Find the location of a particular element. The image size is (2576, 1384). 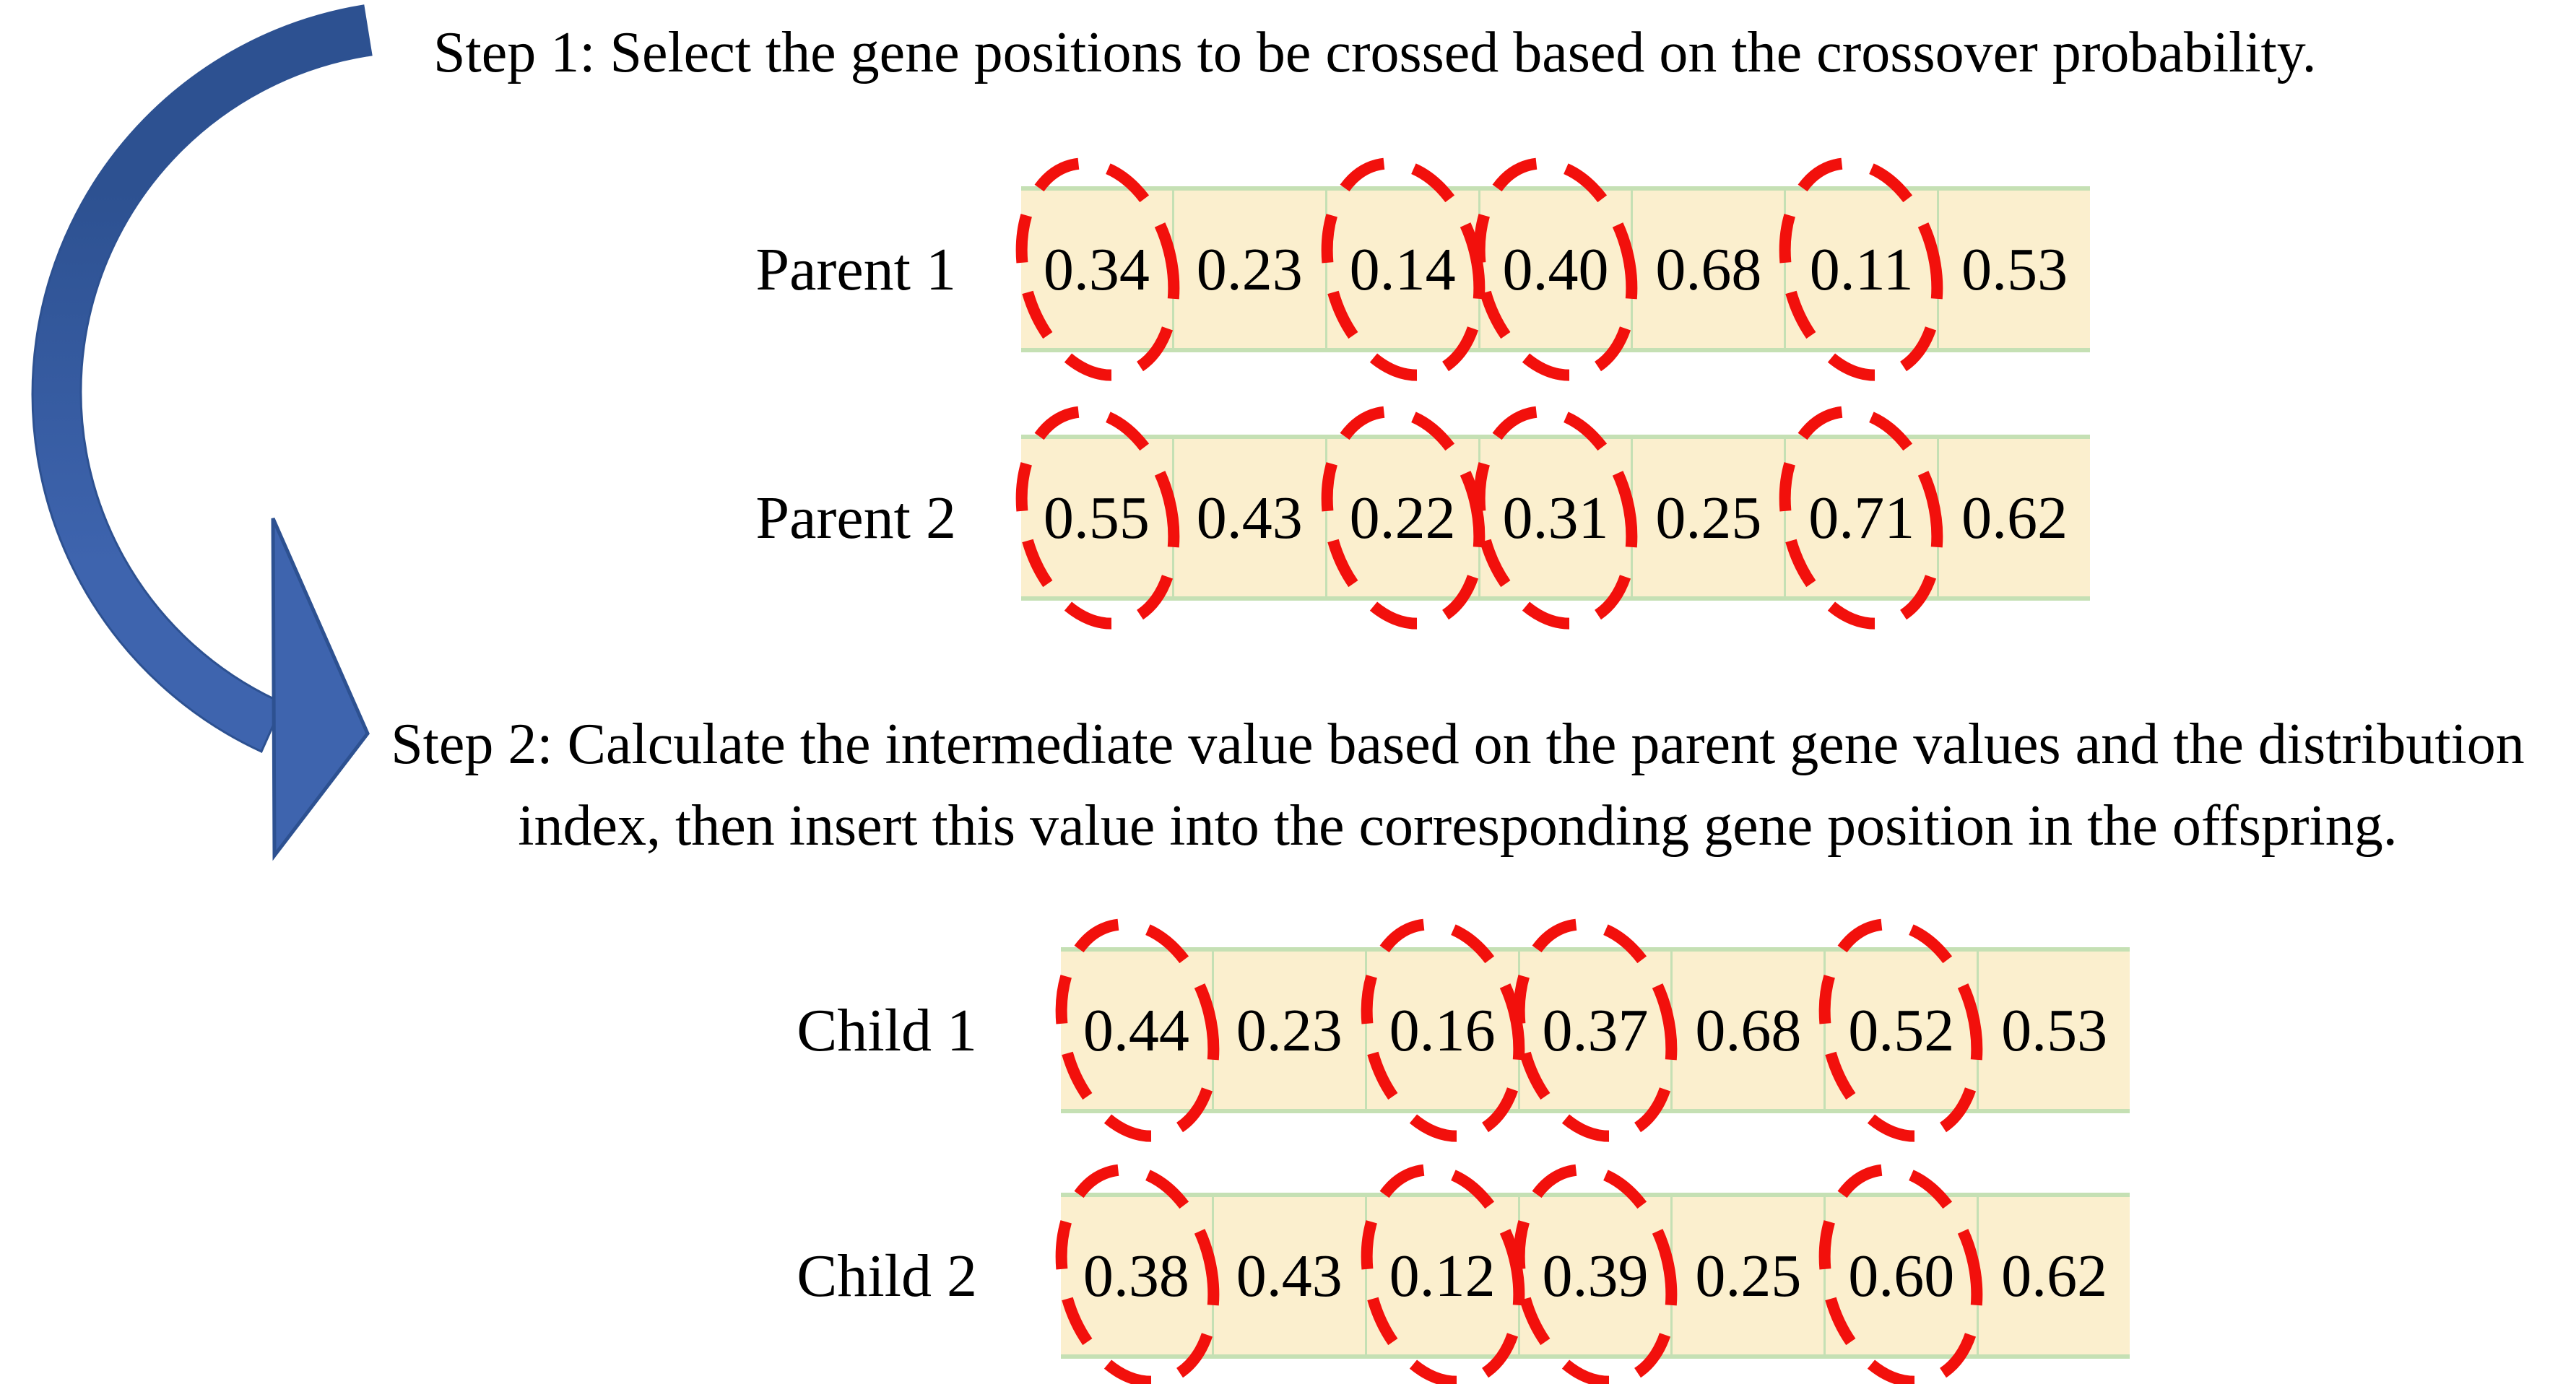

gene-cell: 0.14 is located at coordinates (1401, 269).